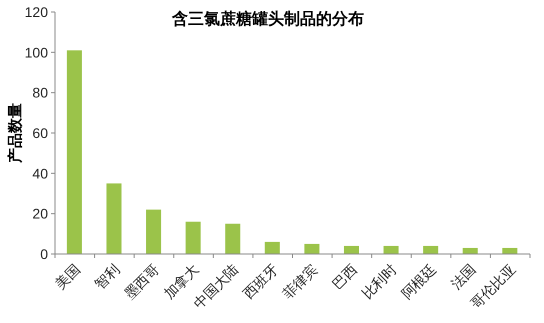 The width and height of the screenshot is (544, 323). What do you see at coordinates (419, 281) in the screenshot?
I see `x-tick-label: 阿根廷` at bounding box center [419, 281].